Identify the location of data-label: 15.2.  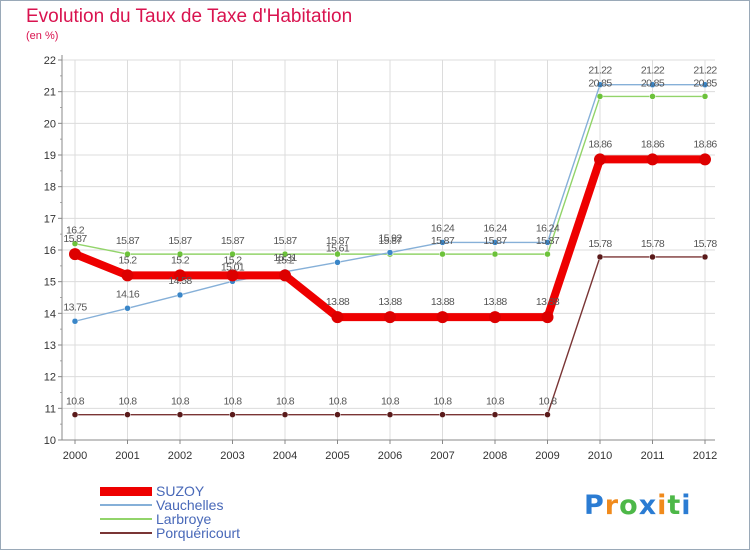
(232, 260).